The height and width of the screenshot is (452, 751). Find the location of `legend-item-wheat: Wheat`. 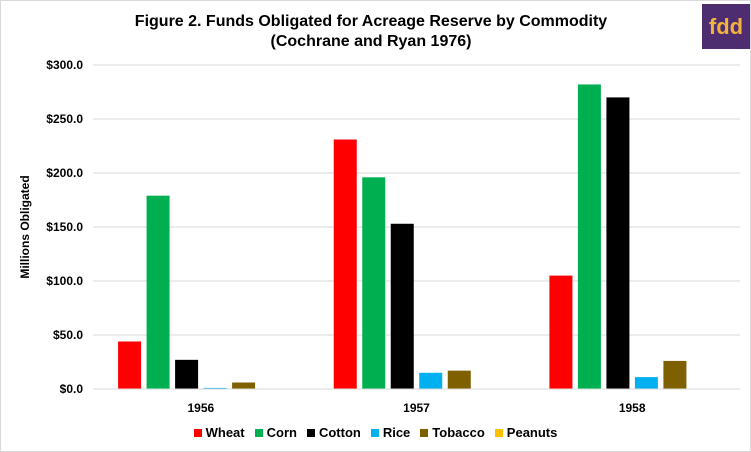

legend-item-wheat: Wheat is located at coordinates (219, 432).